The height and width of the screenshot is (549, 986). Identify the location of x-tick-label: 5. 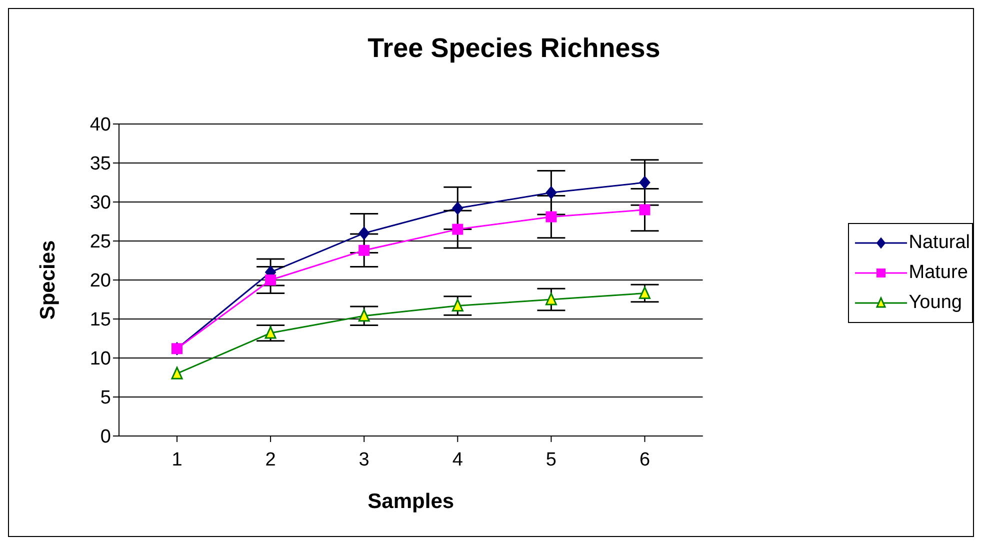
(551, 459).